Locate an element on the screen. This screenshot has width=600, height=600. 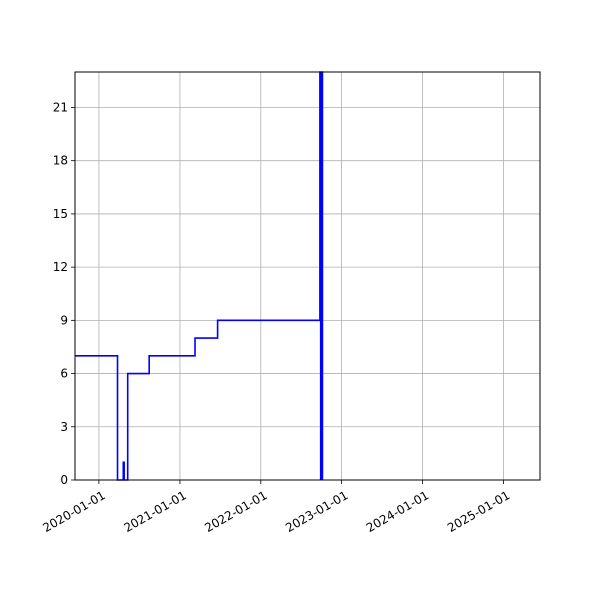
y-tick-label: 0 is located at coordinates (64, 480).